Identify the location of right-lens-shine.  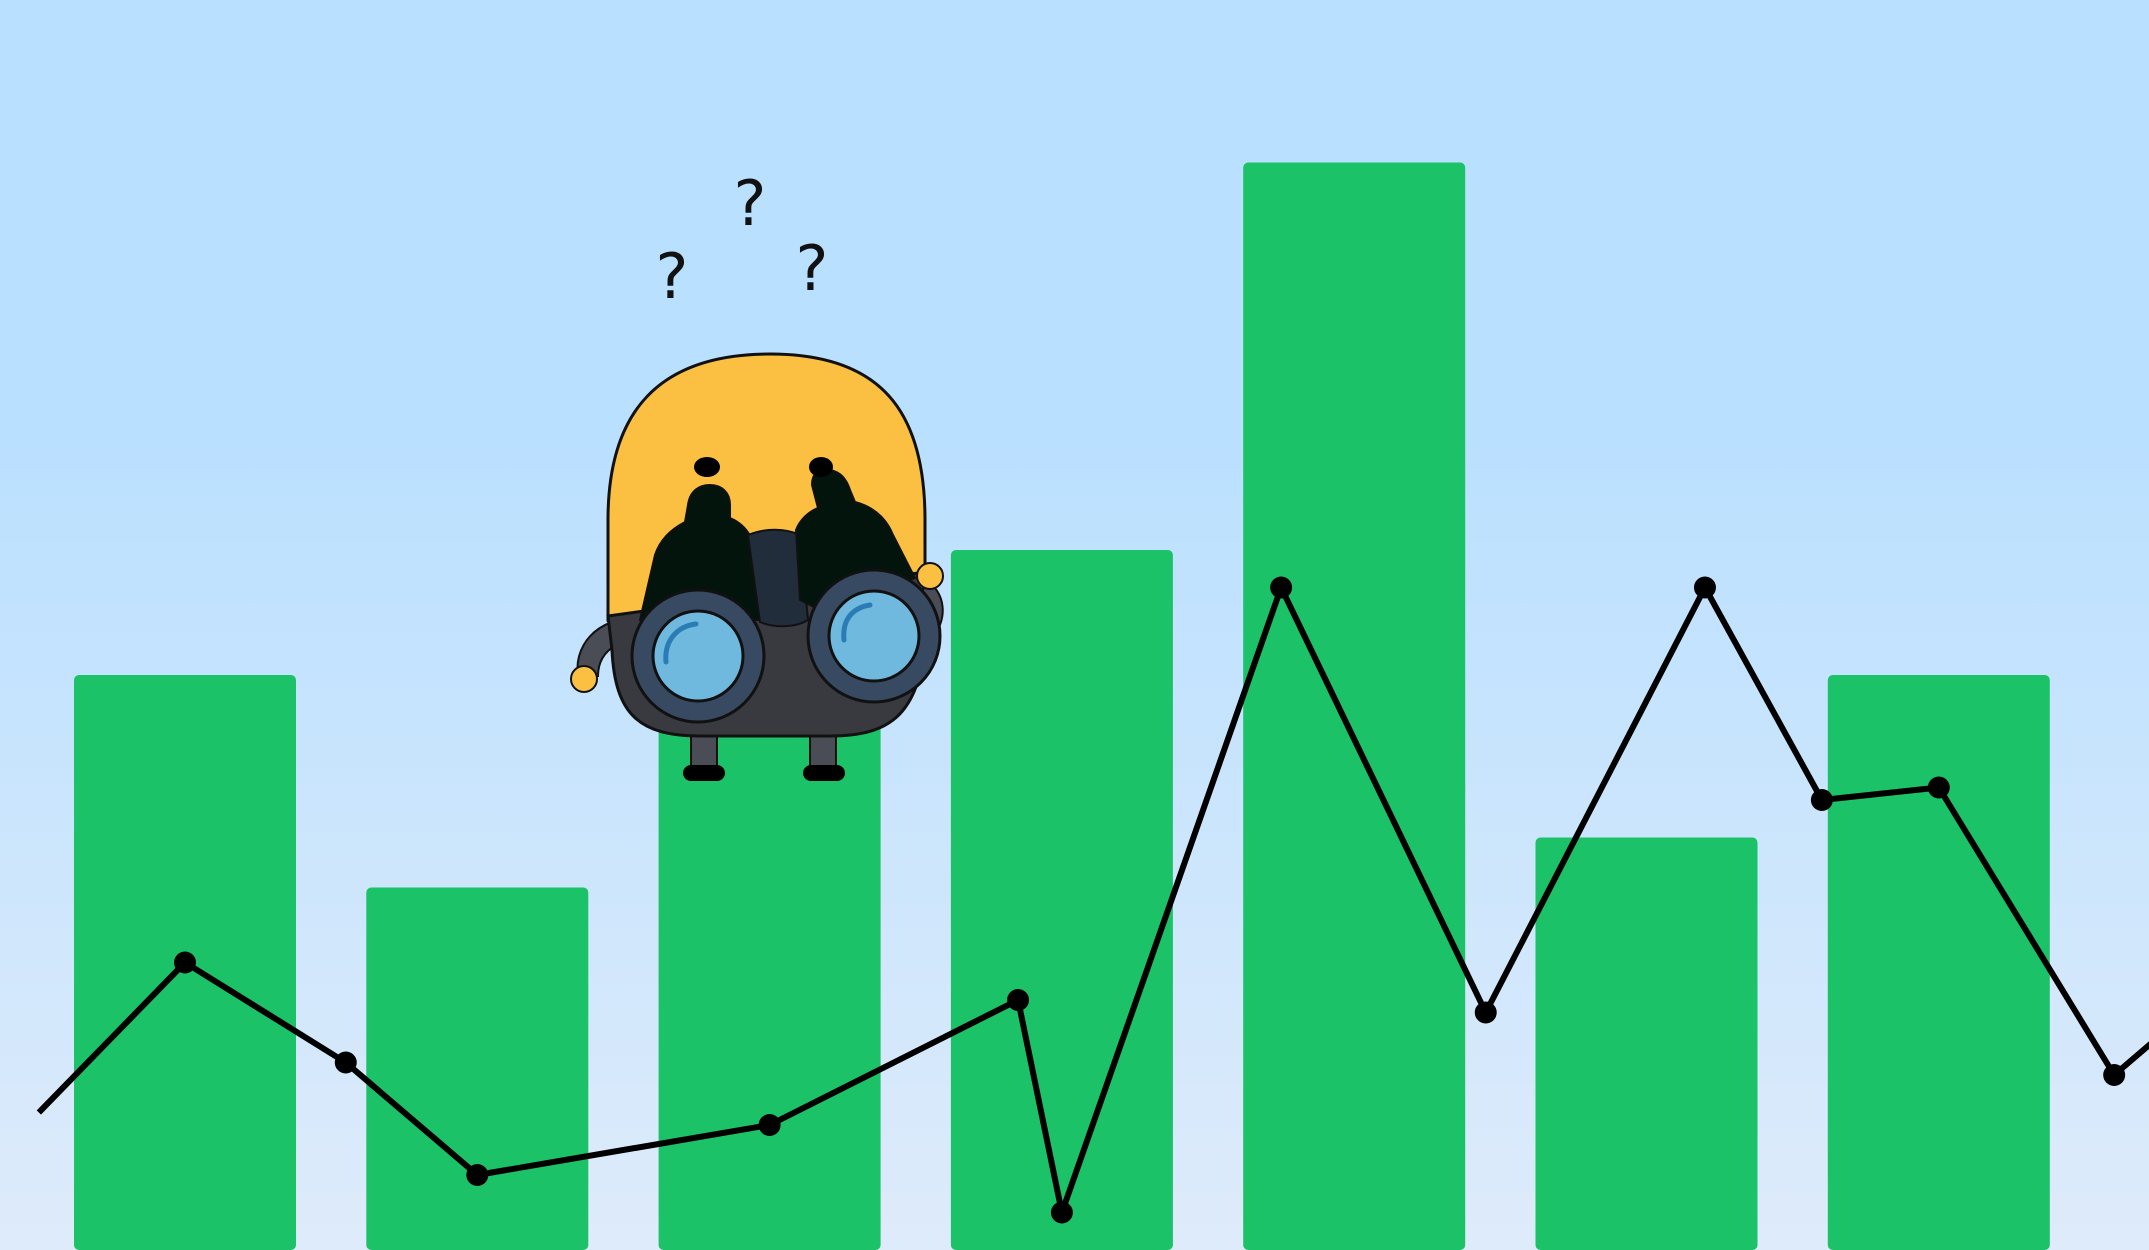
(857, 622).